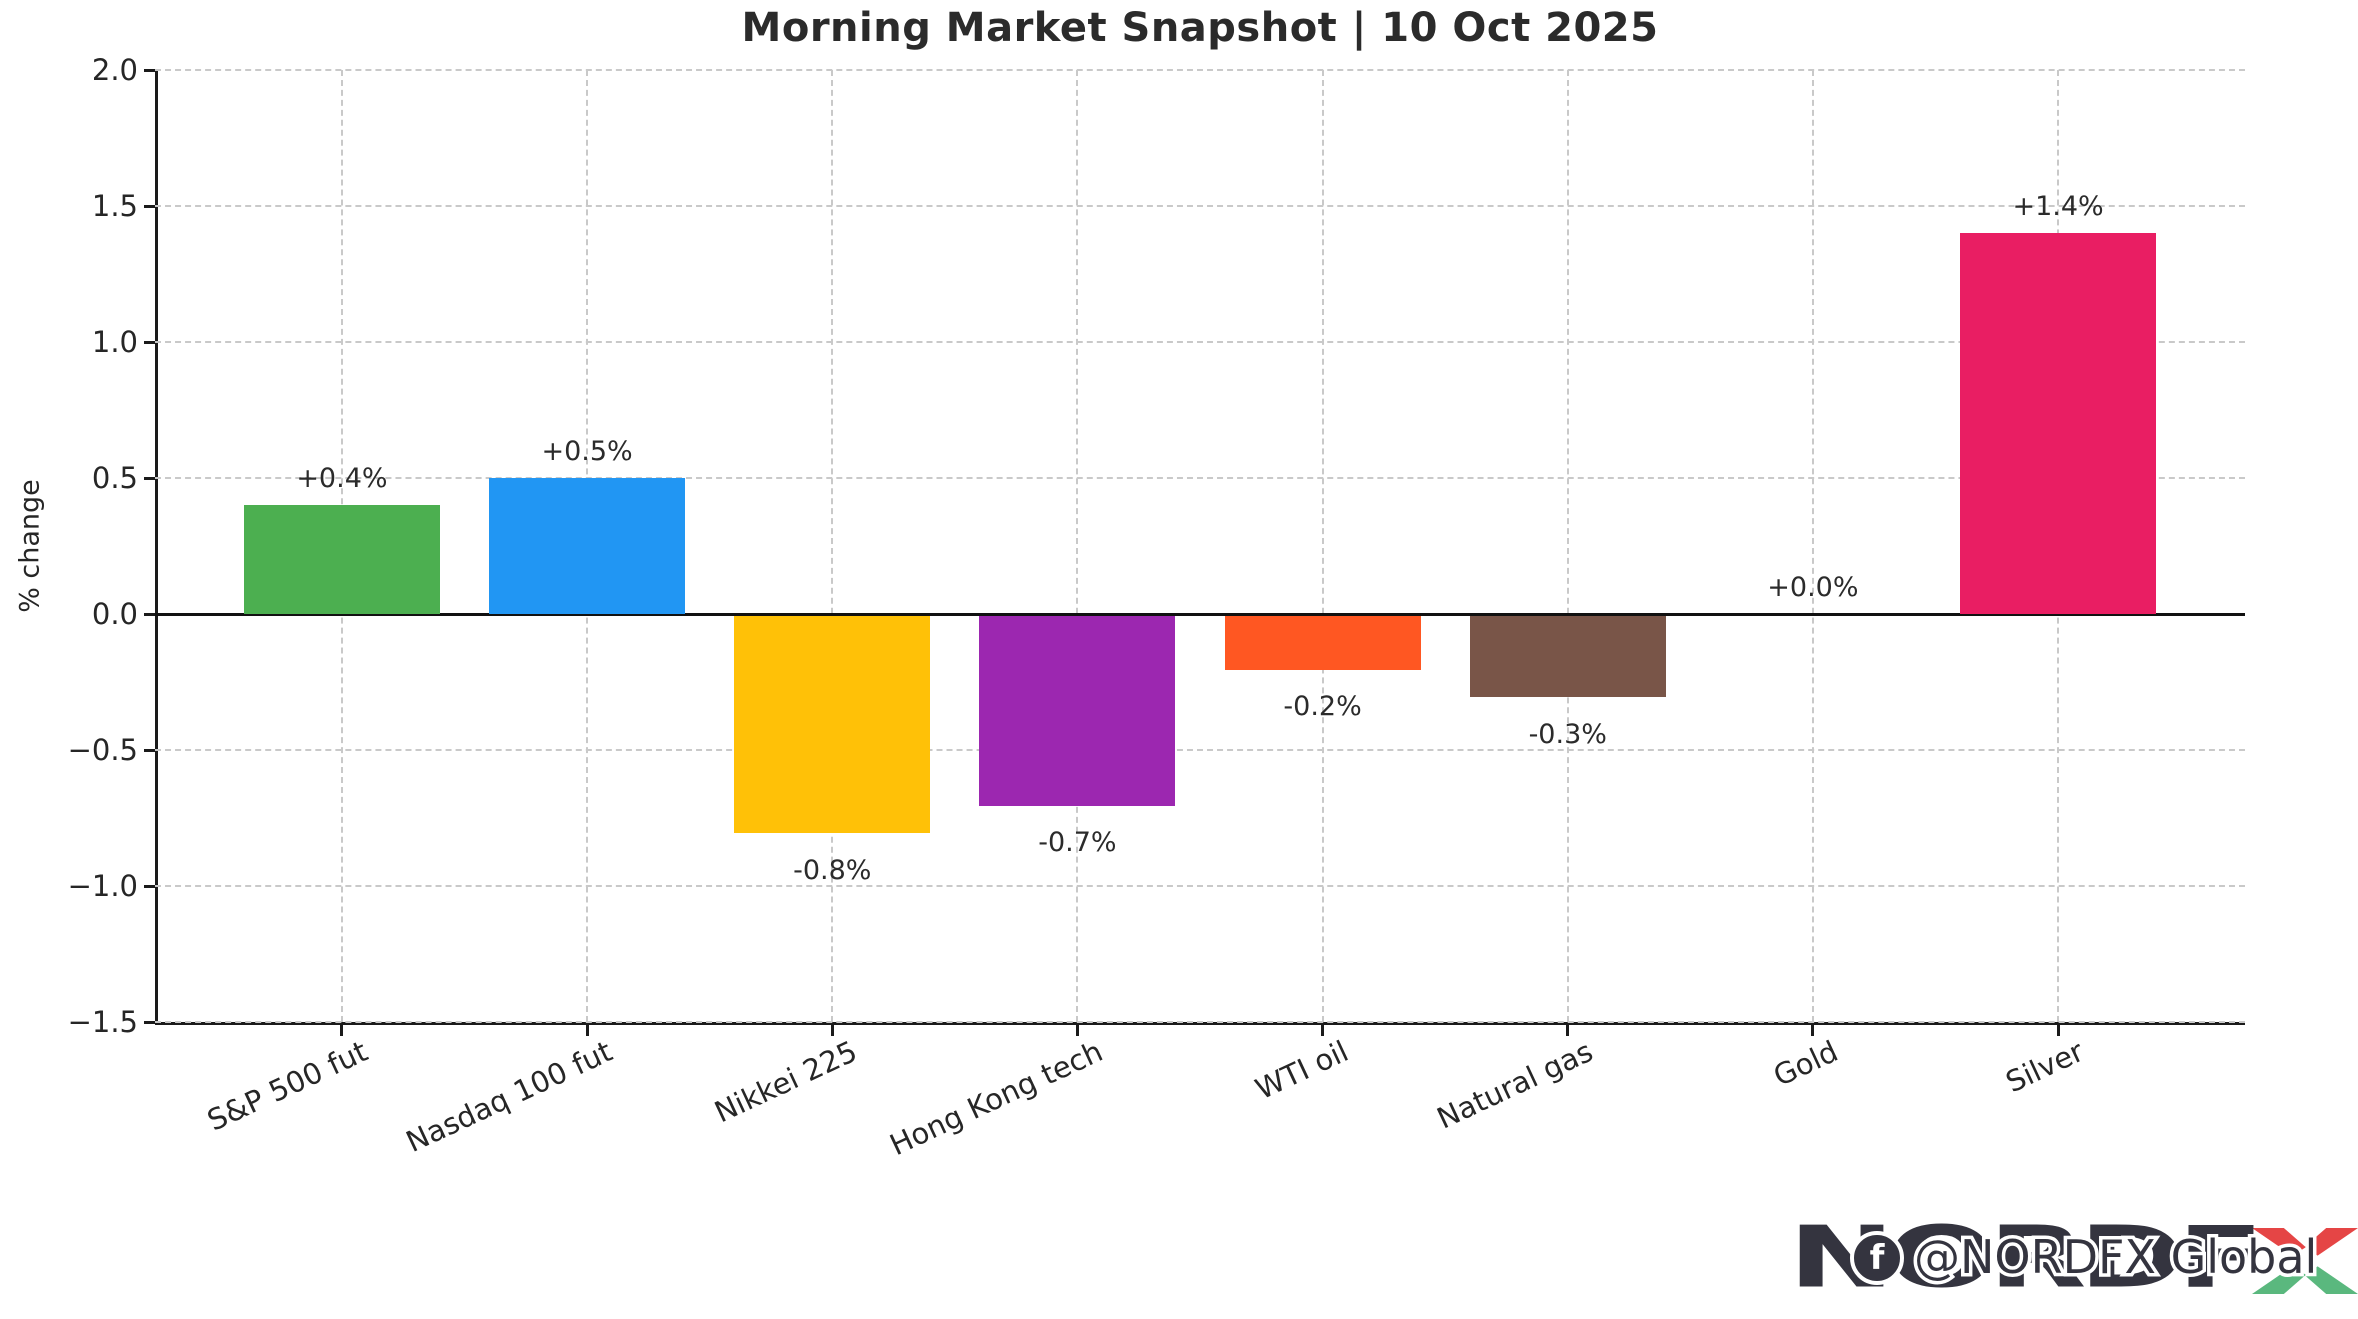  What do you see at coordinates (1877, 1257) in the screenshot?
I see `facebook-icon: f` at bounding box center [1877, 1257].